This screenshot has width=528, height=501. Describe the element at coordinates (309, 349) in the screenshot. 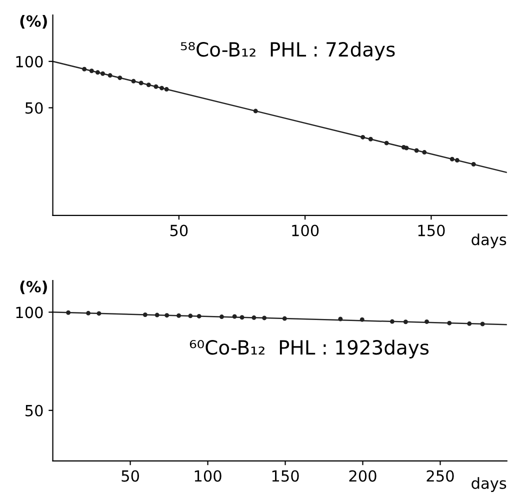

I see `annotation: ⁶⁰Co-B₁₂ PHL : 1923days` at that location.